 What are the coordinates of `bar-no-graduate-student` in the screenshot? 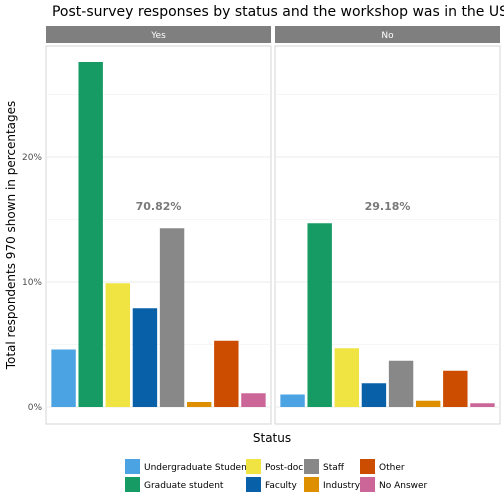 It's located at (319, 315).